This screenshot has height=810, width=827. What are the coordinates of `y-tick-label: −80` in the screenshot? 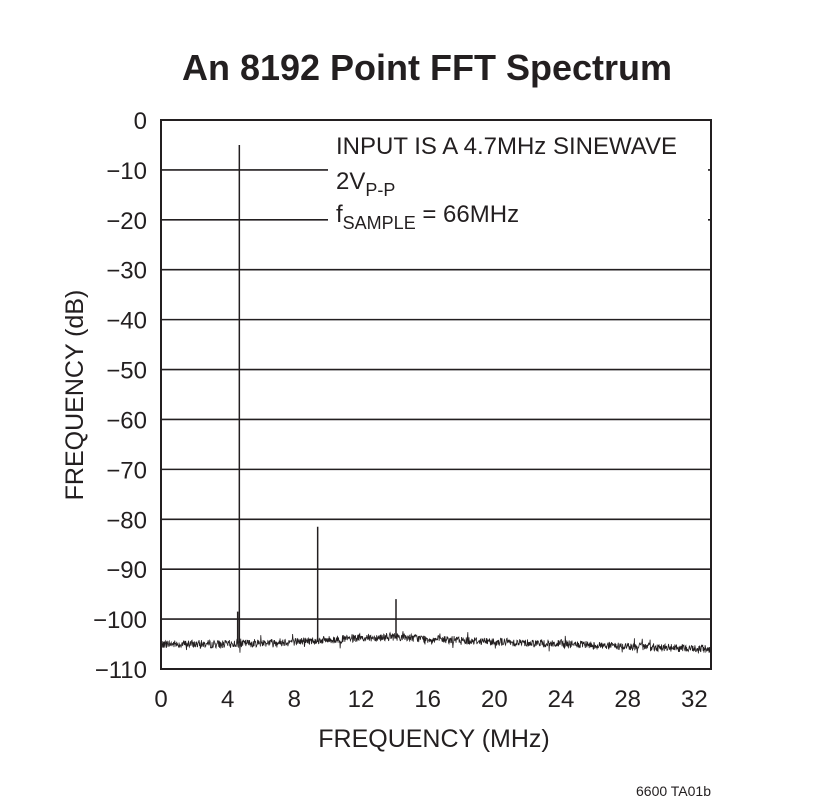 It's located at (126, 520).